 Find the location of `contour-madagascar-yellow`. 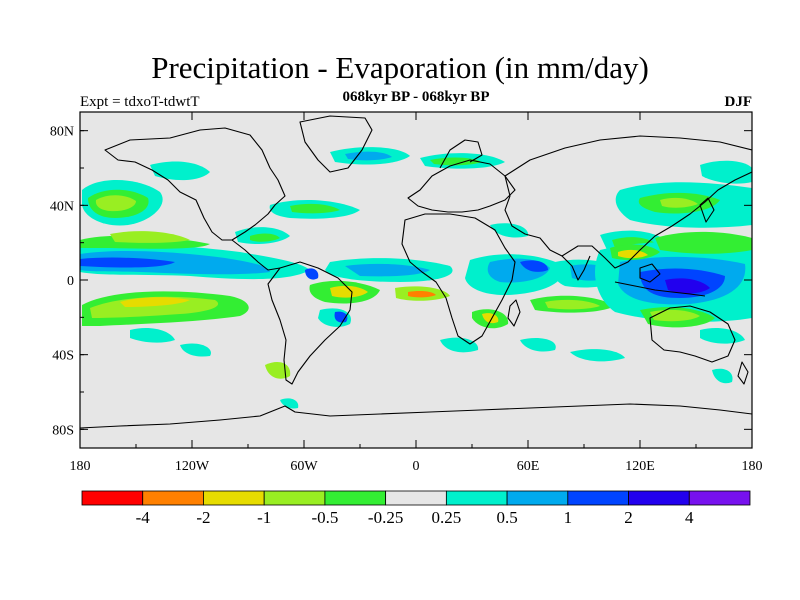

contour-madagascar-yellow is located at coordinates (490, 318).